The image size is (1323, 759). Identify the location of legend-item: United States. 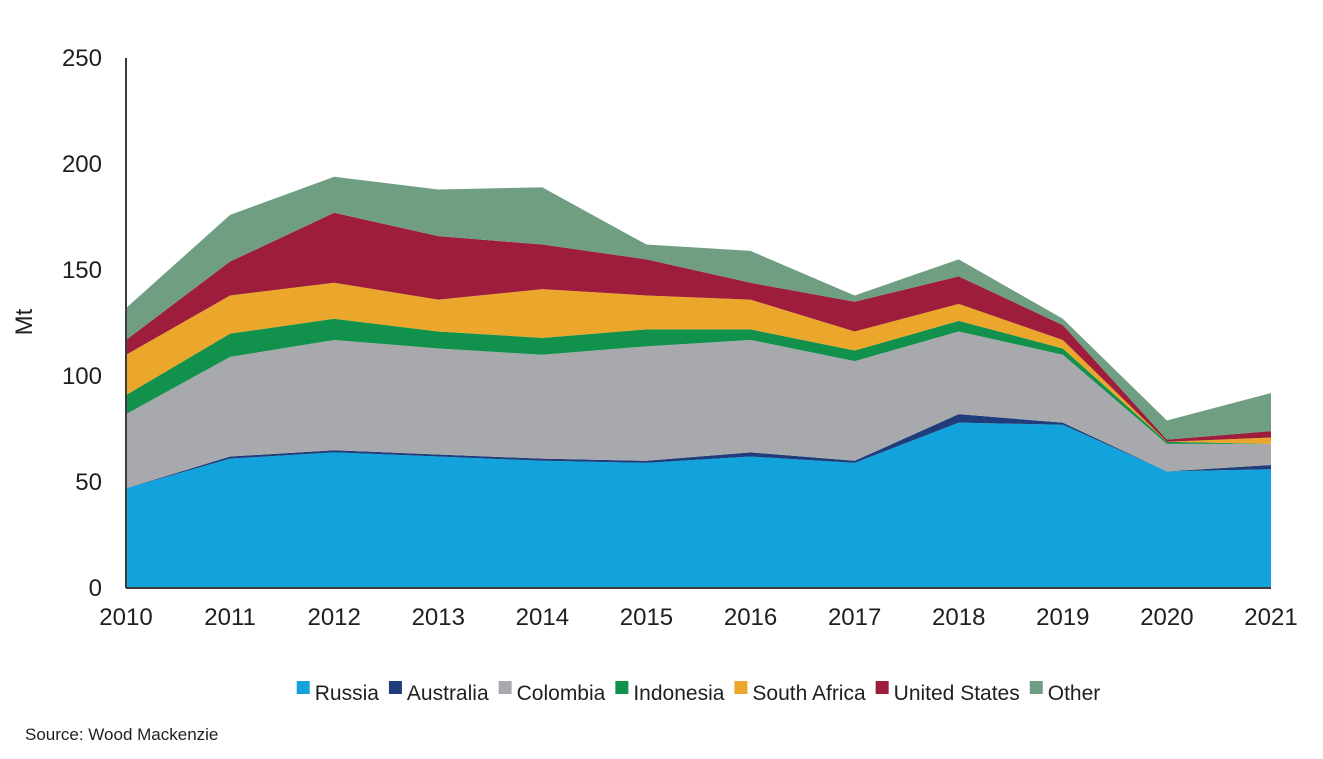
(947, 693).